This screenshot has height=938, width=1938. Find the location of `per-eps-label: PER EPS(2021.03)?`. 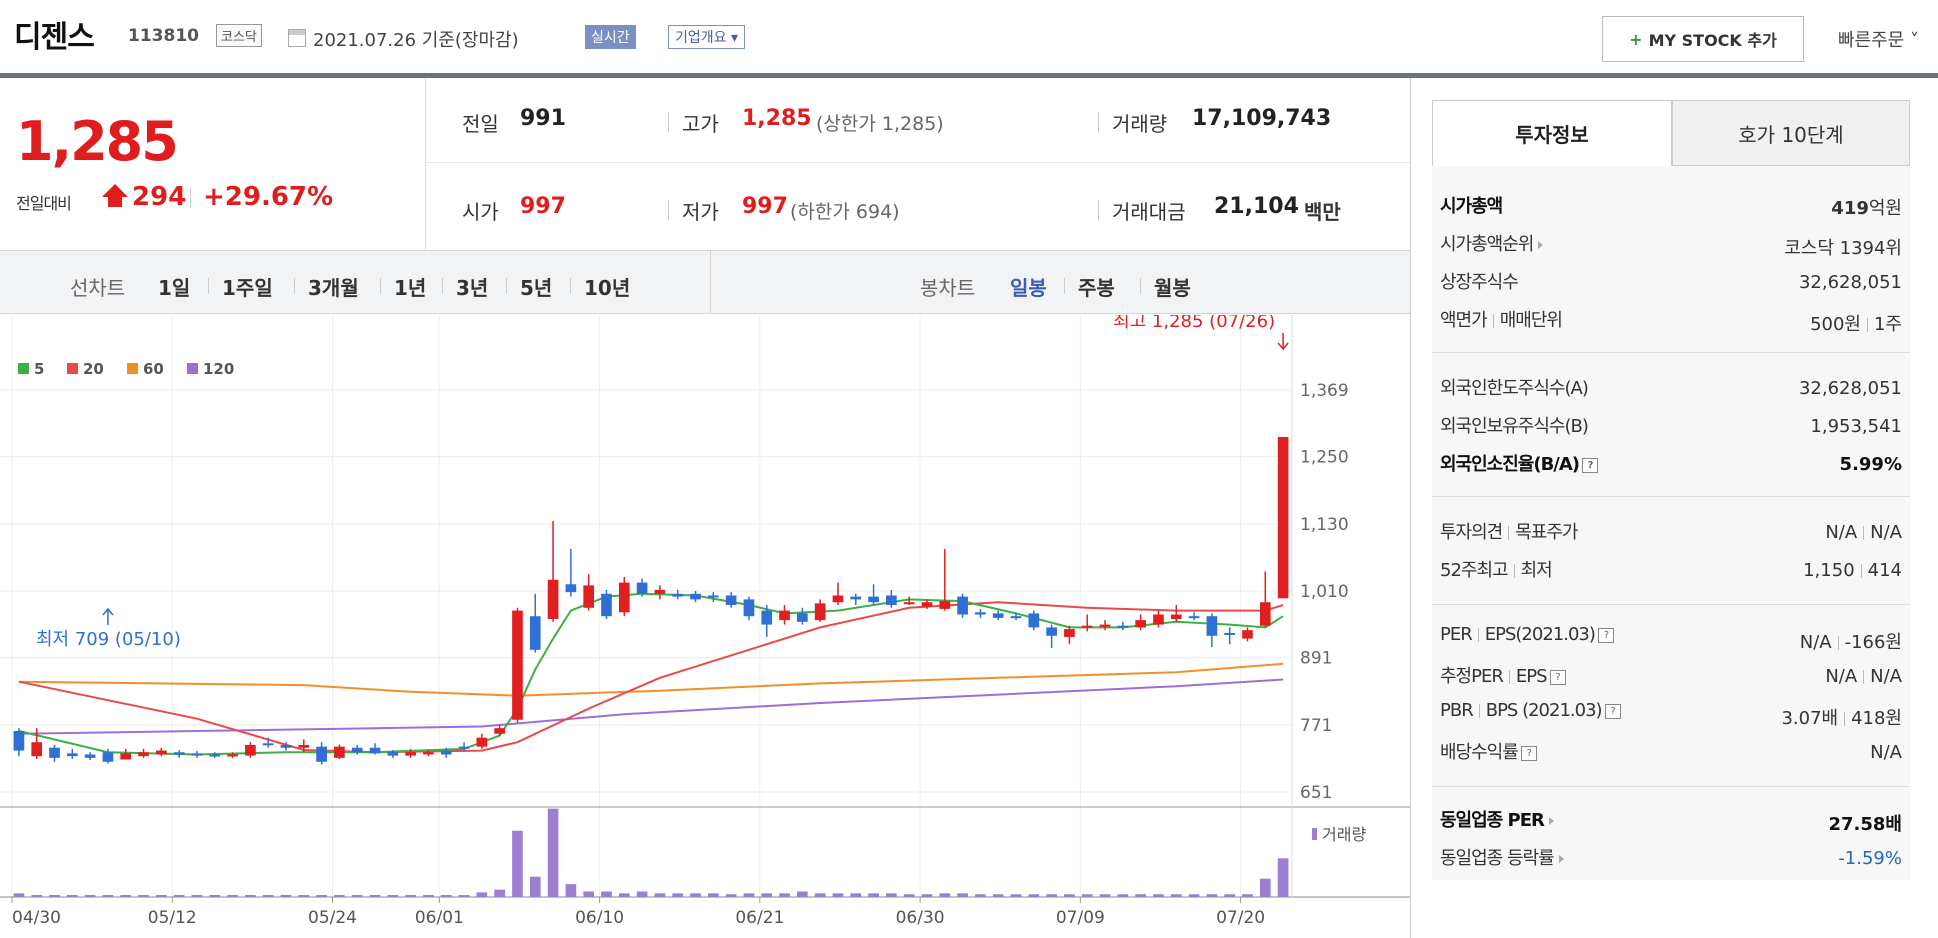

per-eps-label: PER EPS(2021.03)? is located at coordinates (1527, 634).